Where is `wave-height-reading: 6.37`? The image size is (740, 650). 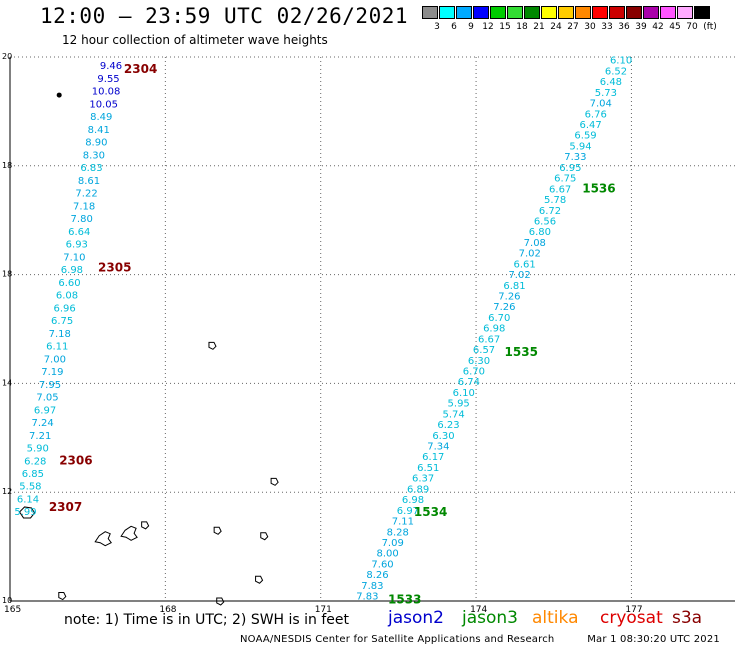 wave-height-reading: 6.37 is located at coordinates (423, 479).